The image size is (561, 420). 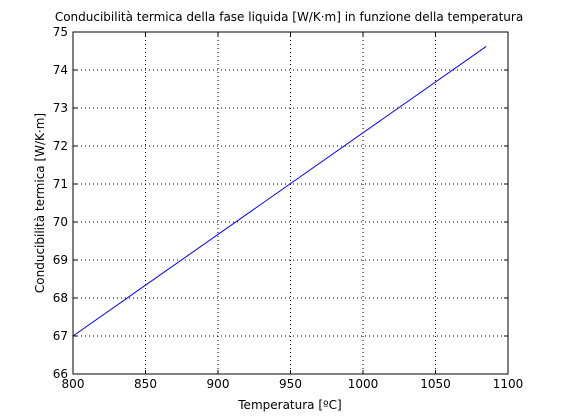 What do you see at coordinates (60, 222) in the screenshot?
I see `y-tick-label: 70` at bounding box center [60, 222].